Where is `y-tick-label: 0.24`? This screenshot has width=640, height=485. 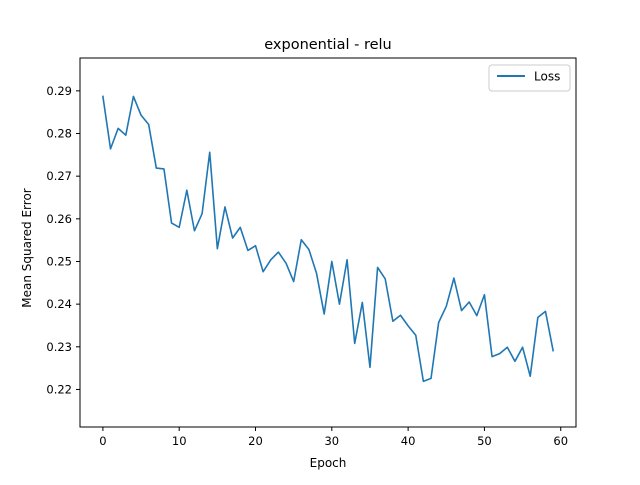 y-tick-label: 0.24 is located at coordinates (59, 304).